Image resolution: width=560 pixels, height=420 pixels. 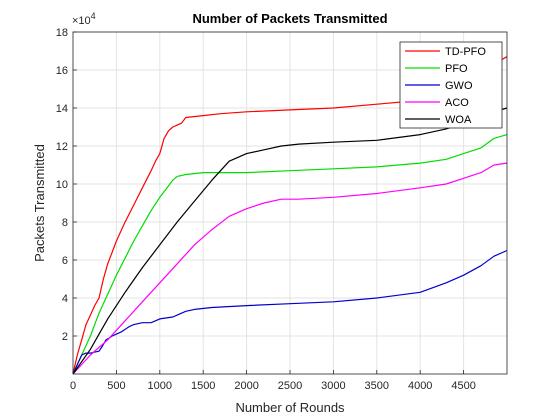 What do you see at coordinates (459, 86) in the screenshot?
I see `legend-label: GWO` at bounding box center [459, 86].